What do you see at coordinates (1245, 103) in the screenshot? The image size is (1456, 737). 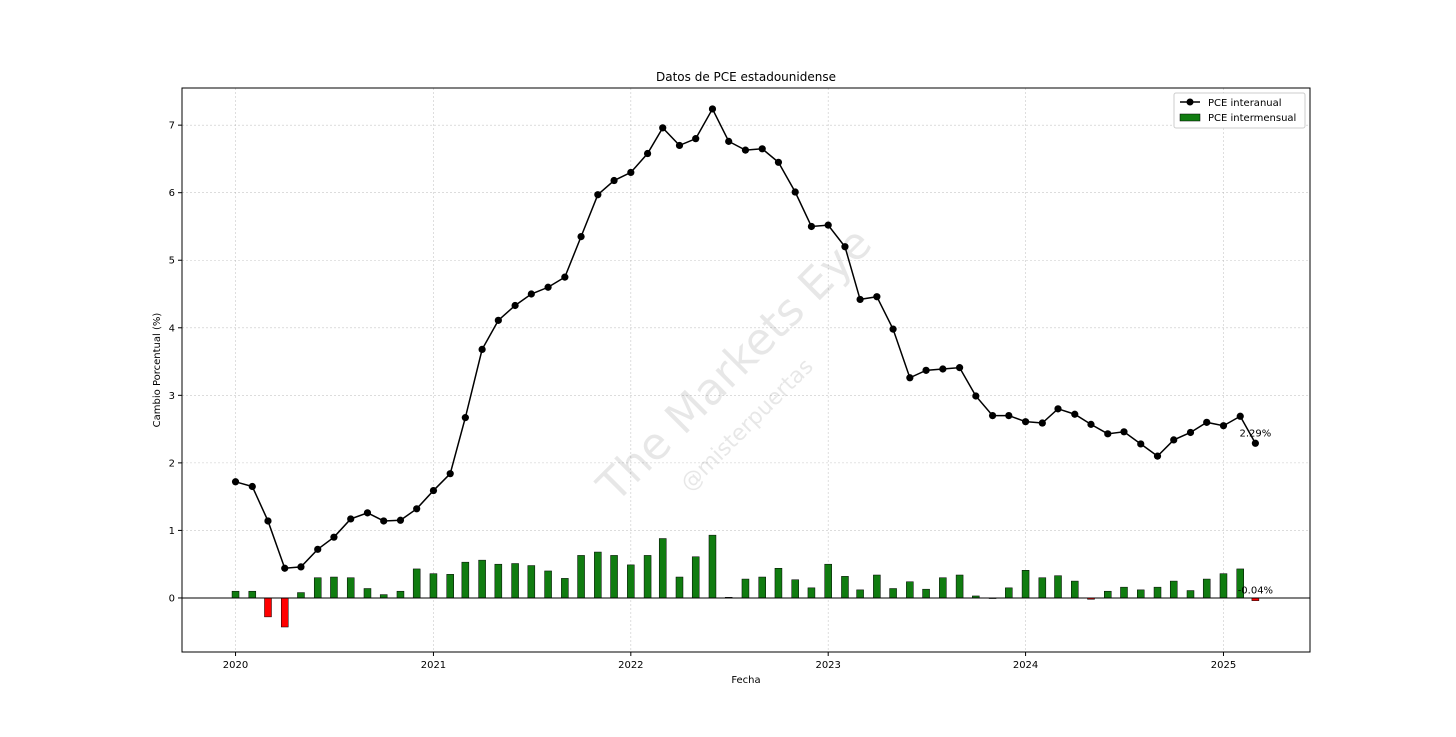 I see `legend-label-interanual: PCE interanual` at bounding box center [1245, 103].